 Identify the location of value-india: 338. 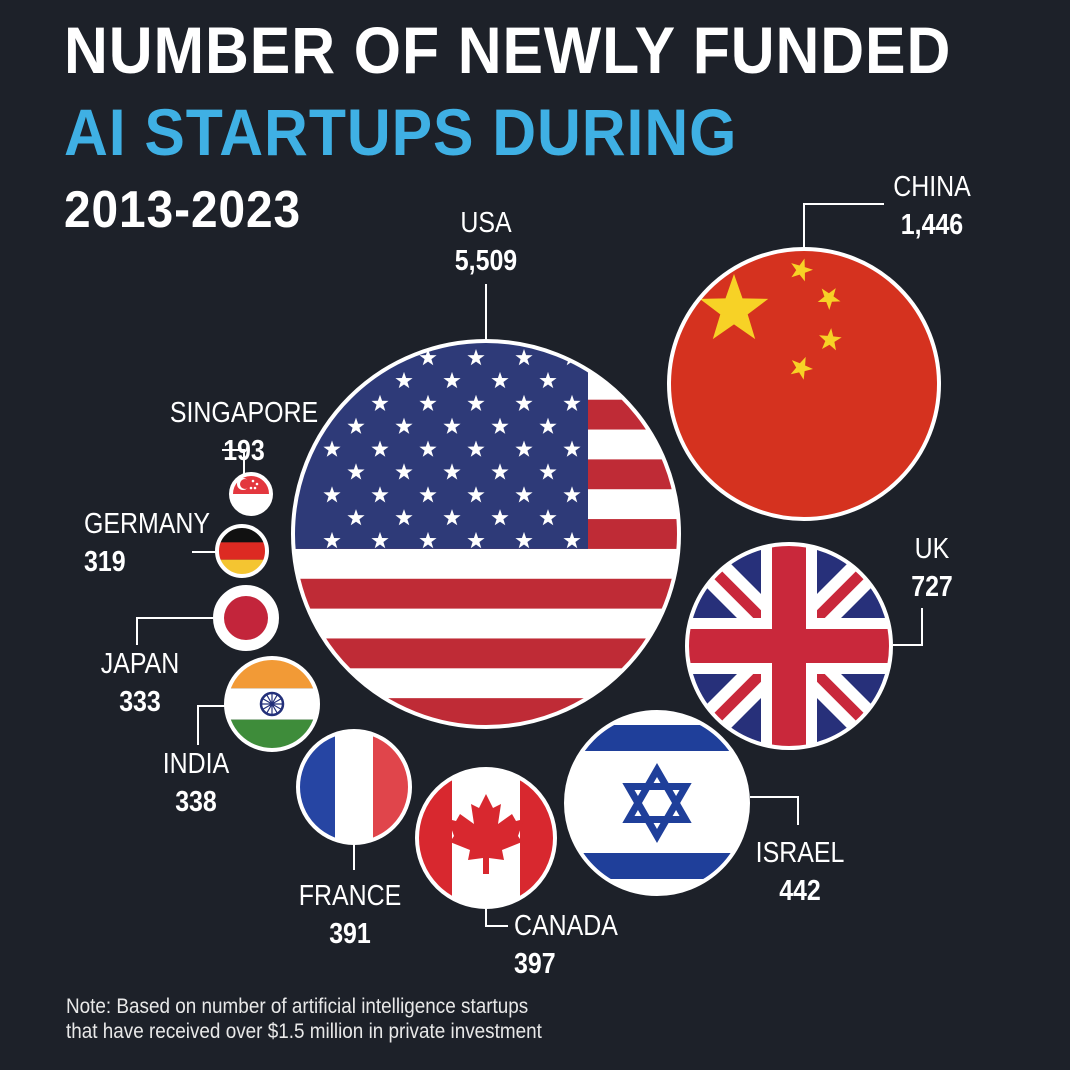
(196, 801).